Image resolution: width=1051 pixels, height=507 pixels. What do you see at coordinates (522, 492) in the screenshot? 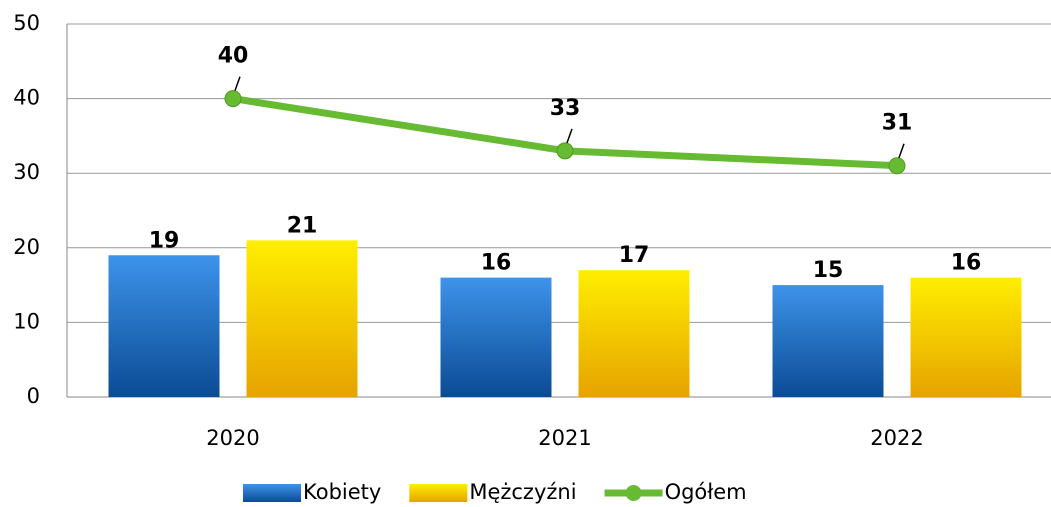
I see `legend-label: Mężczyźni` at bounding box center [522, 492].